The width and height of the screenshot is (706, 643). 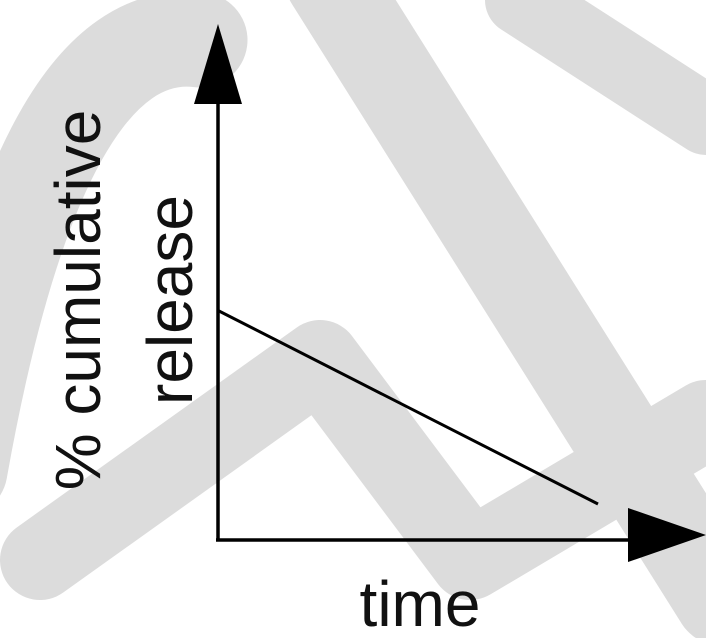 What do you see at coordinates (420, 603) in the screenshot?
I see `x-axis-label: time` at bounding box center [420, 603].